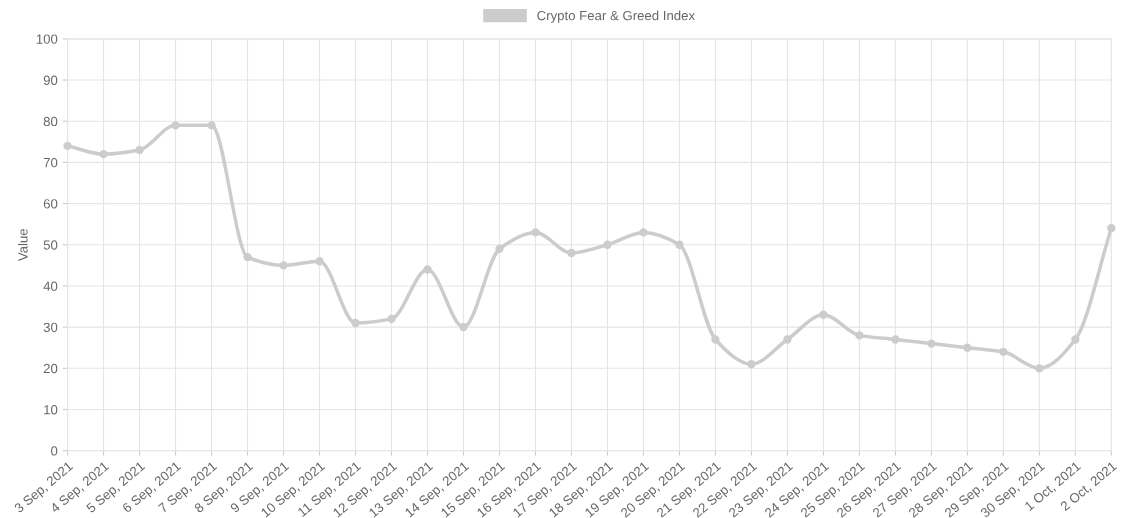 Image resolution: width=1126 pixels, height=518 pixels. What do you see at coordinates (50, 204) in the screenshot?
I see `y-tick-label: 60` at bounding box center [50, 204].